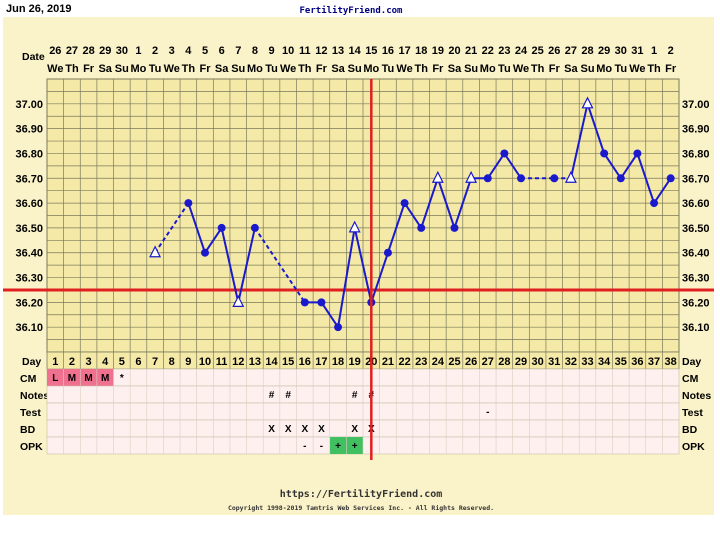 This screenshot has width=720, height=548. Describe the element at coordinates (305, 362) in the screenshot. I see `cycle-day-label: 16` at that location.